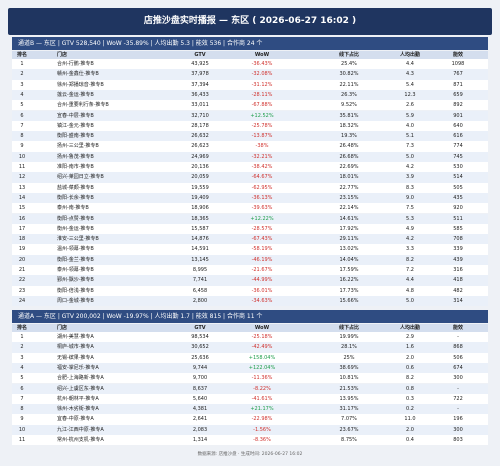  I want to click on cell: 29.11%, so click(349, 239).